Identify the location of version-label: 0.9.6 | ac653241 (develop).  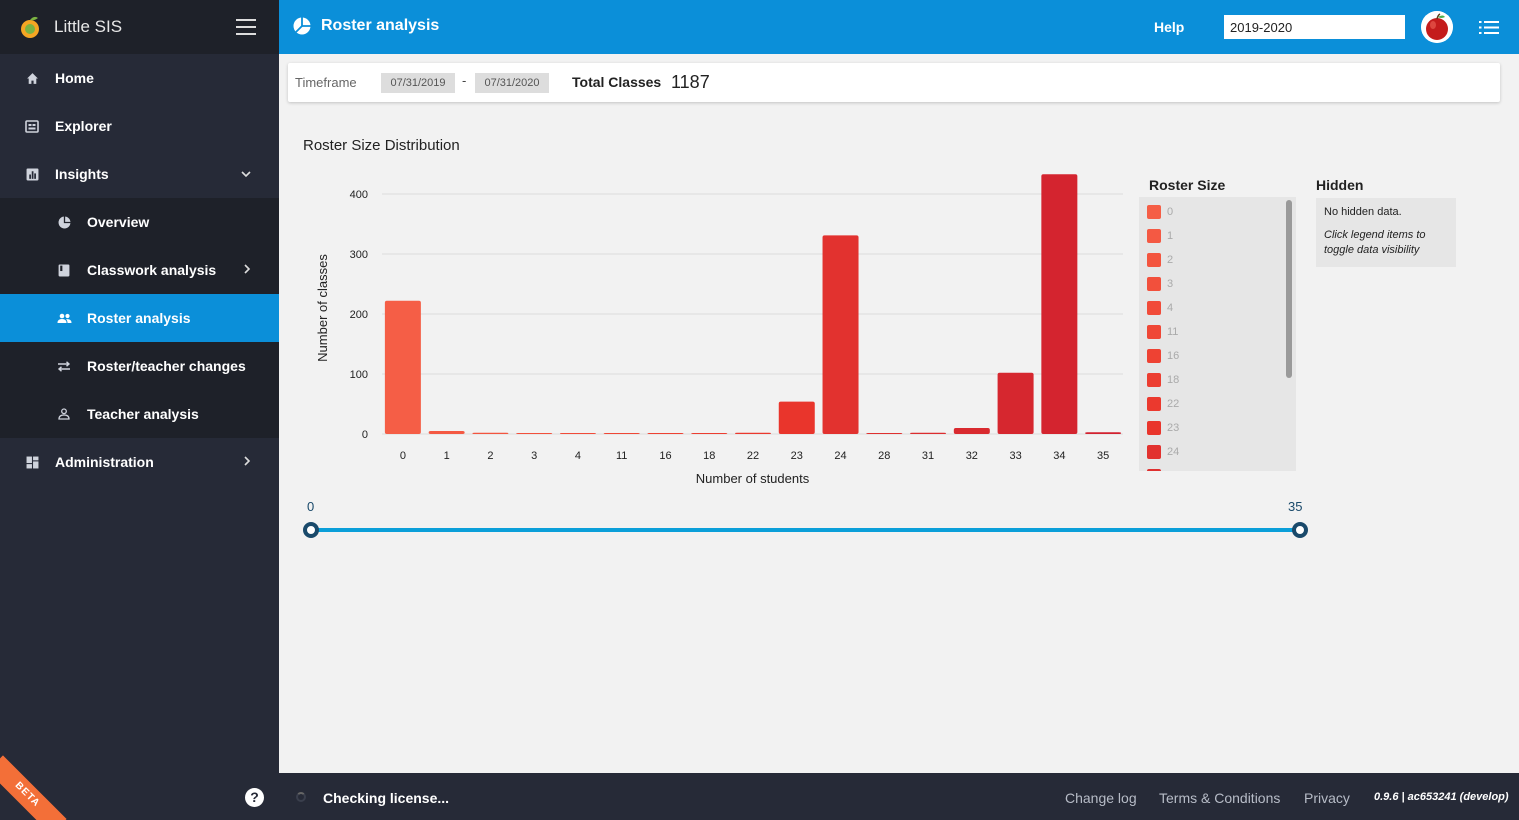
(1441, 797).